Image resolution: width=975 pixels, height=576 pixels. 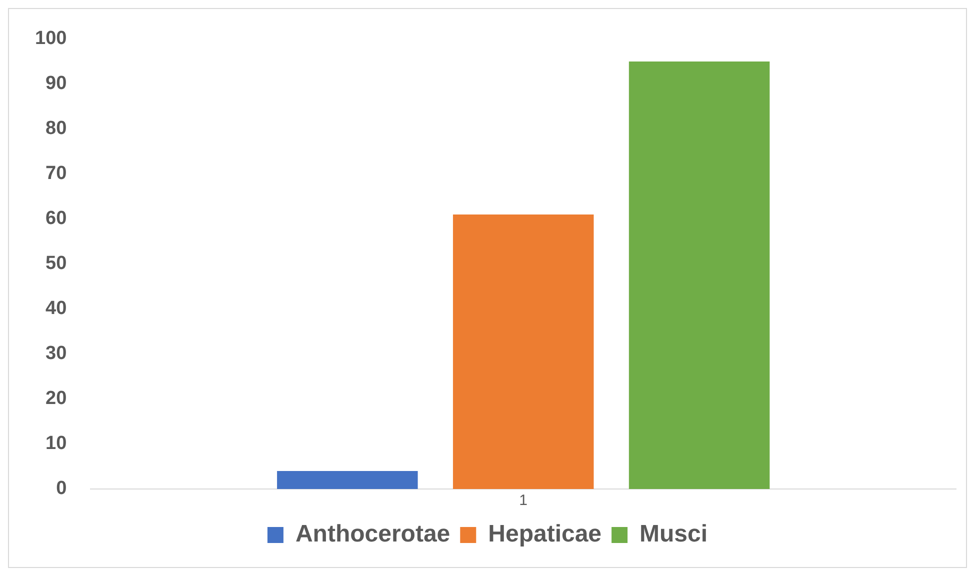 What do you see at coordinates (56, 173) in the screenshot?
I see `y-tick-label: 70` at bounding box center [56, 173].